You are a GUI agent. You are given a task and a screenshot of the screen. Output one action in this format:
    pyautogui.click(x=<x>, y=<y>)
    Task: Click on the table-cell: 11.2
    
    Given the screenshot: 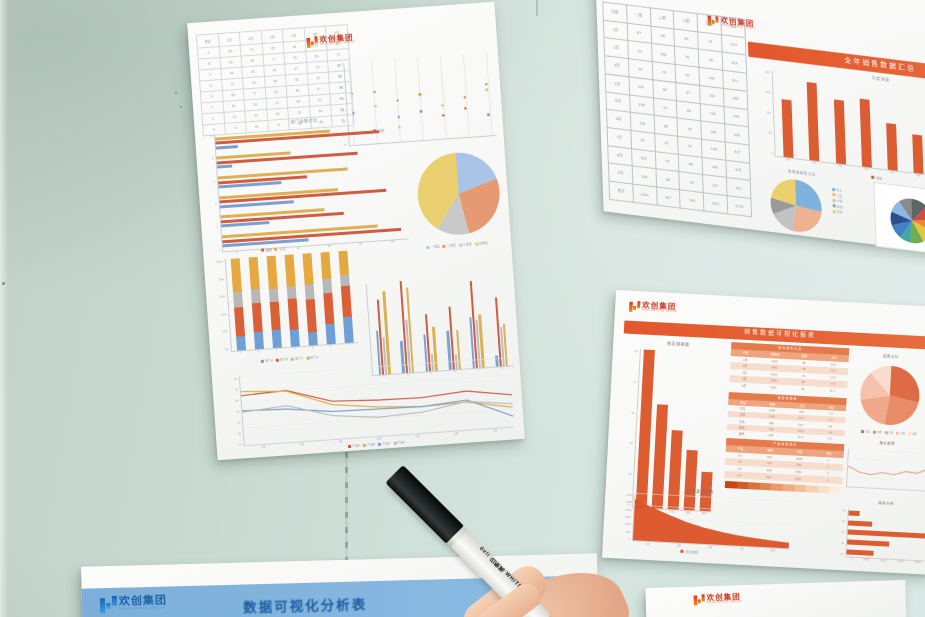 What is the action you would take?
    pyautogui.click(x=832, y=390)
    